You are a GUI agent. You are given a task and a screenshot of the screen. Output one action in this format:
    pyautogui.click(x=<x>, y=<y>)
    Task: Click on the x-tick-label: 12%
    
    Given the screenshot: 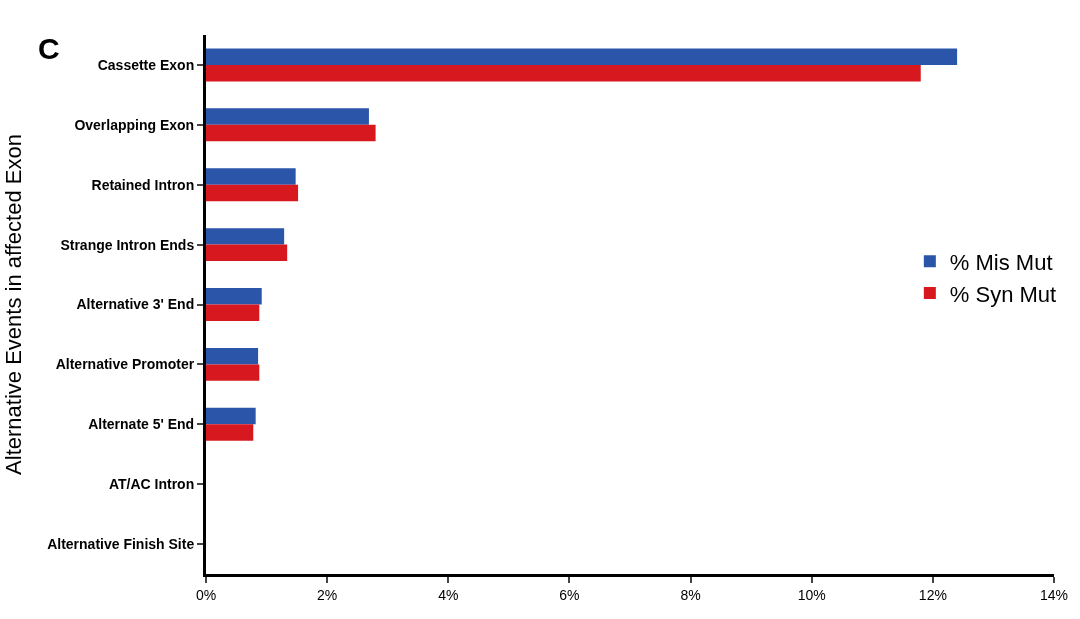 What is the action you would take?
    pyautogui.click(x=932, y=594)
    